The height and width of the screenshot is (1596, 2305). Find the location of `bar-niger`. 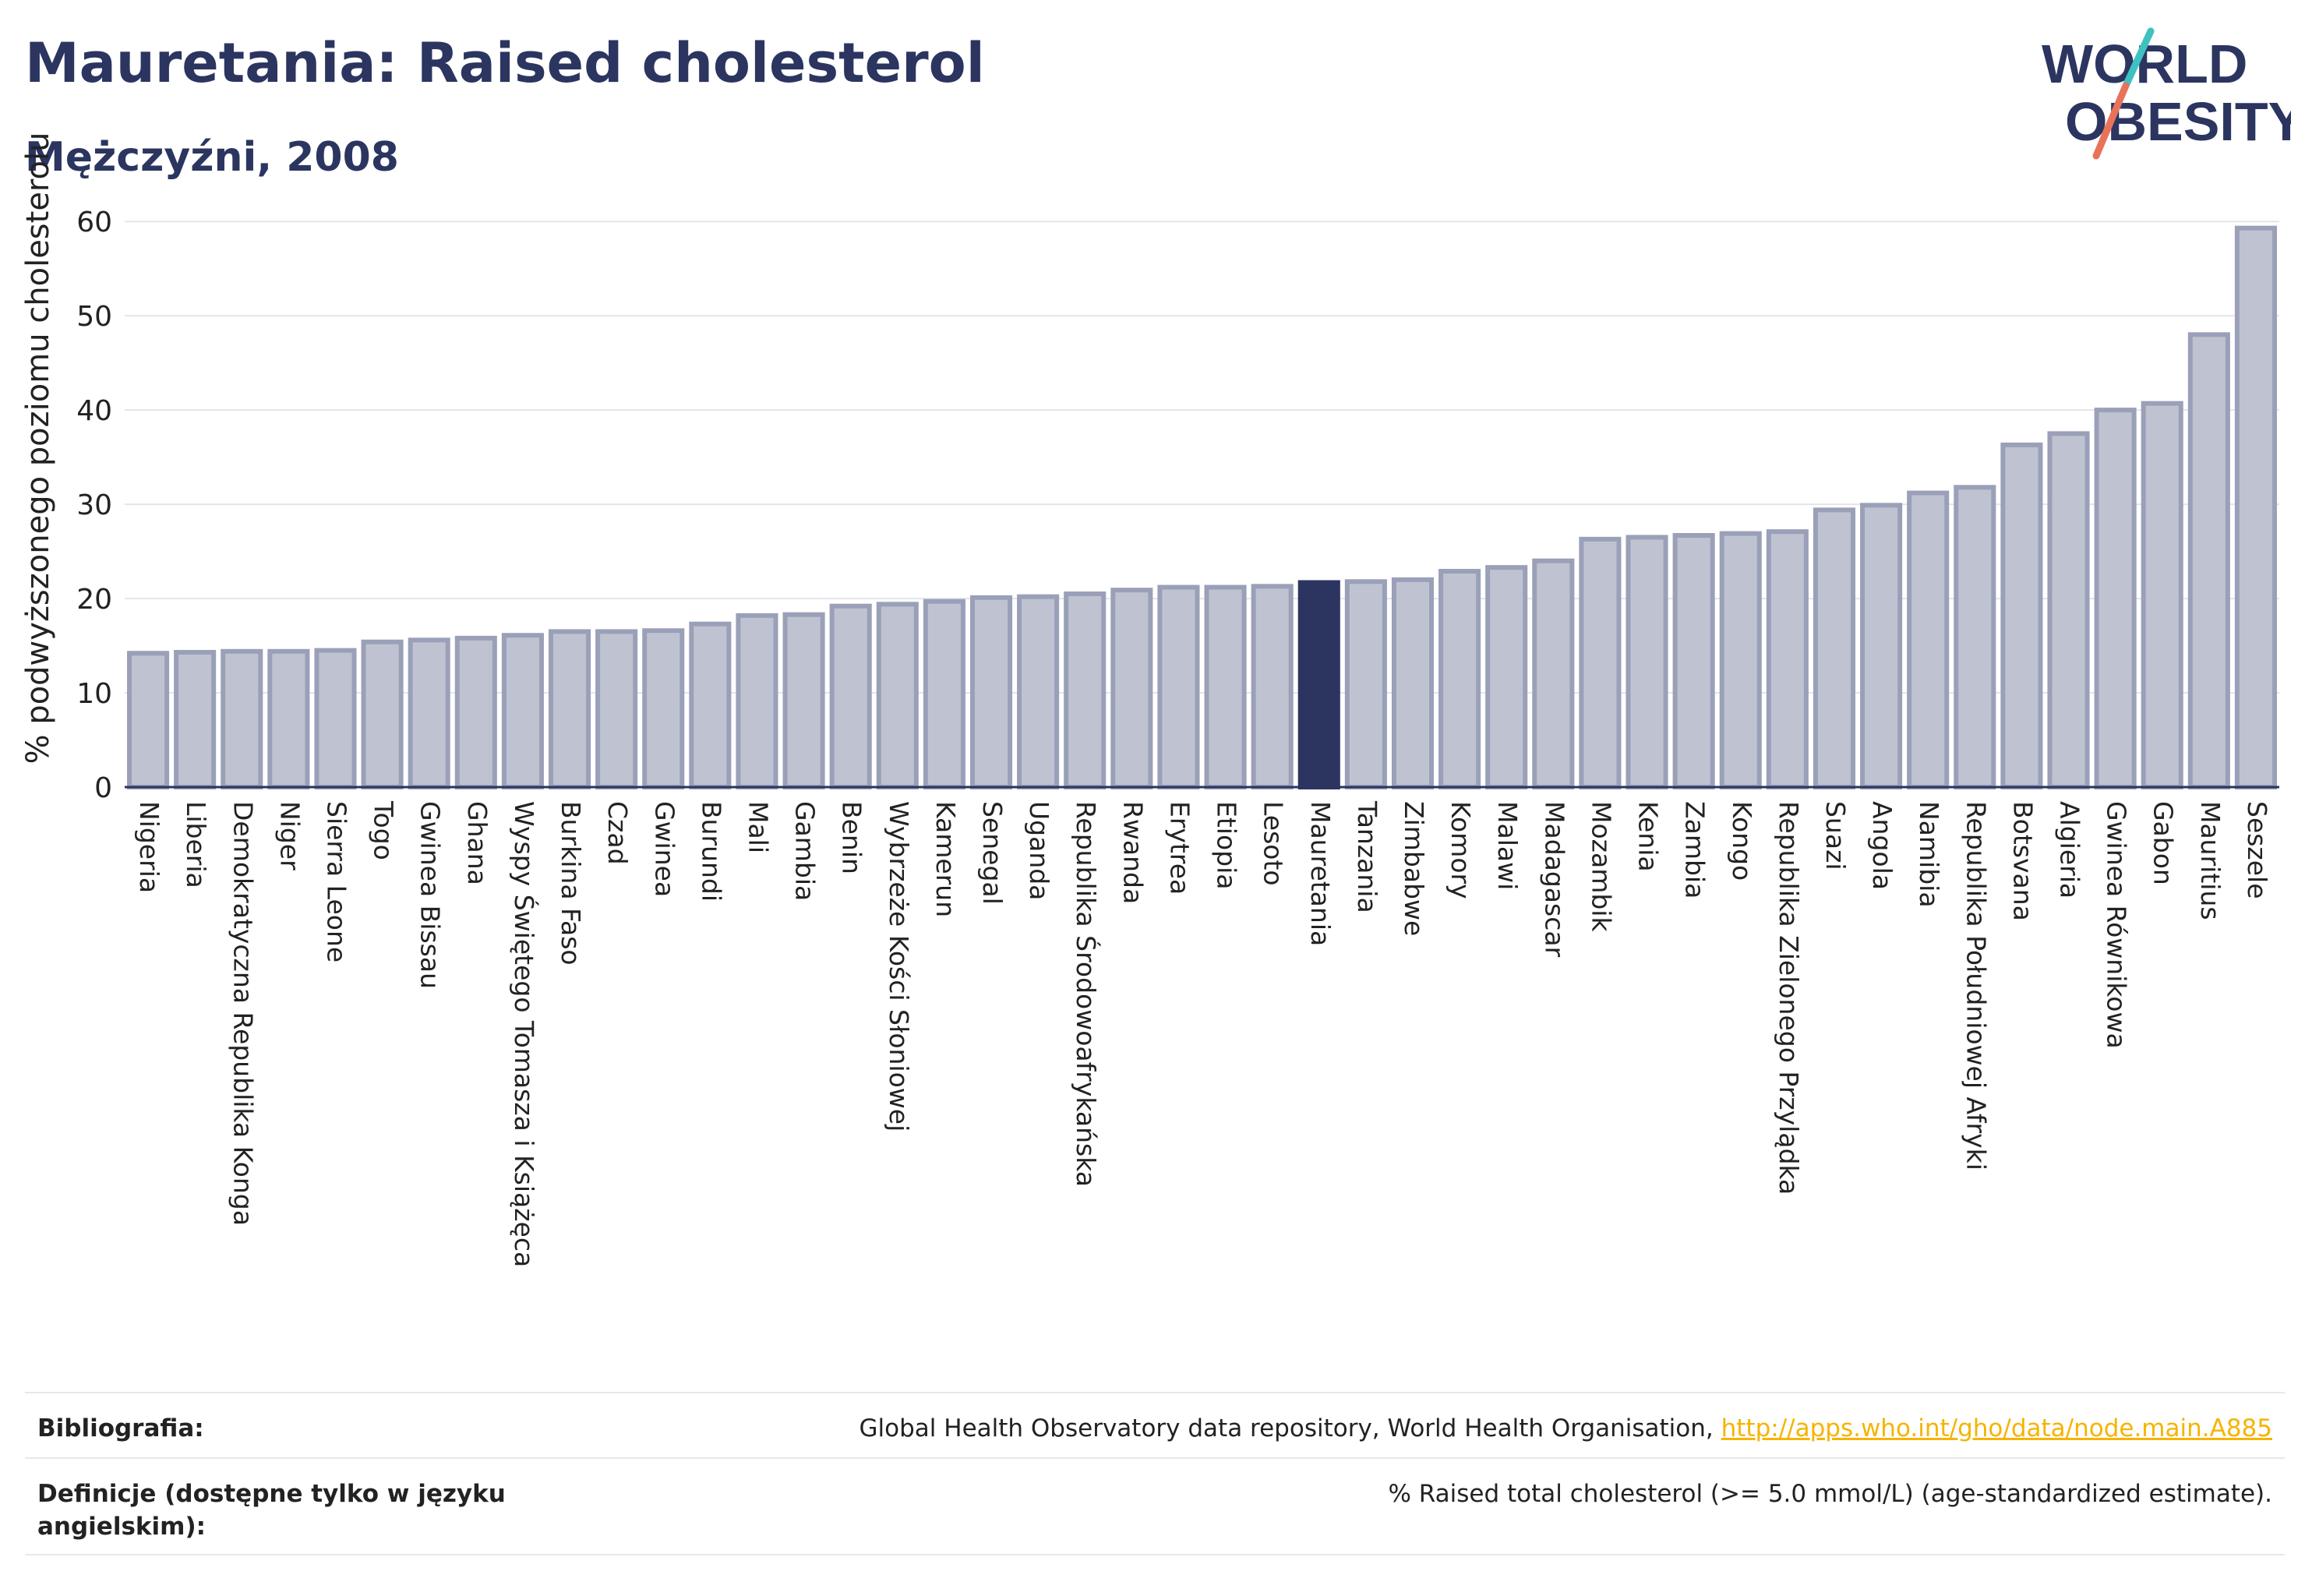

bar-niger is located at coordinates (288, 718).